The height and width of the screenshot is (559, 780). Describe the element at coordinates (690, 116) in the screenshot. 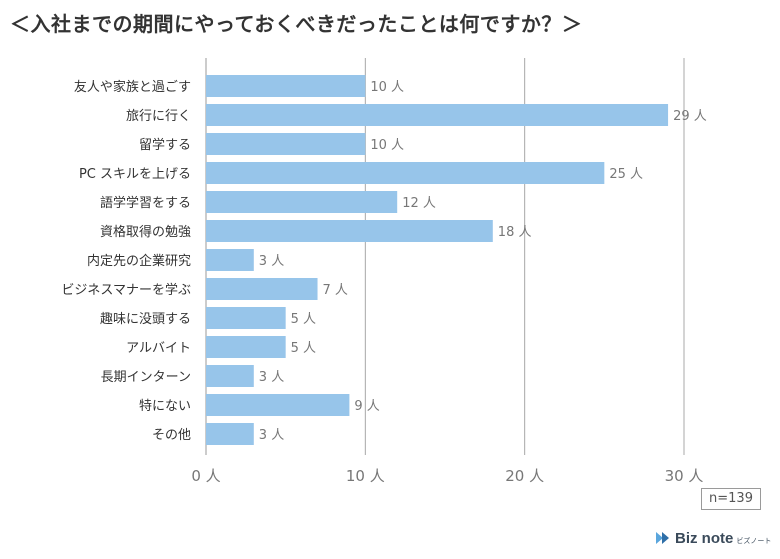

I see `value-label: 29 人` at that location.